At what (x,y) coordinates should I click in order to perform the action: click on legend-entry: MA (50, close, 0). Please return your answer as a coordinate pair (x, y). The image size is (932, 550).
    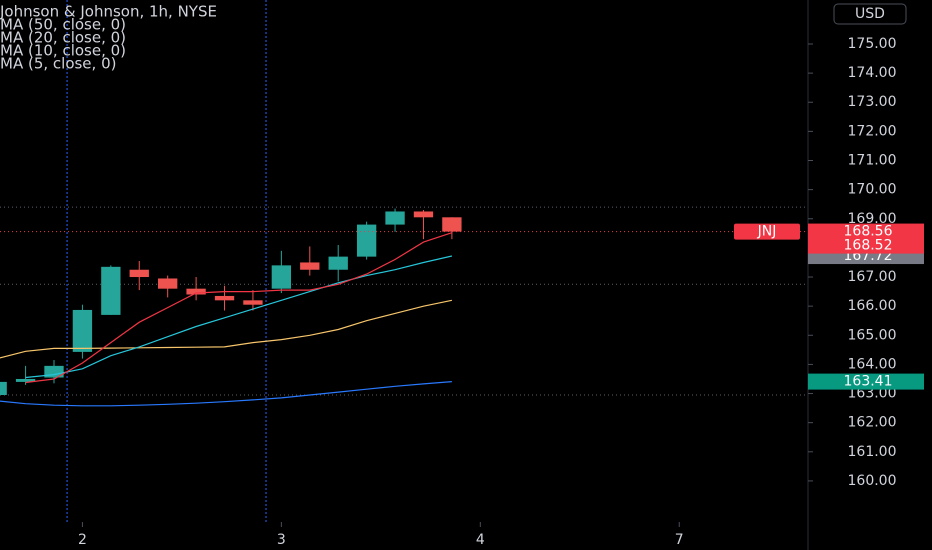
    Looking at the image, I should click on (63, 25).